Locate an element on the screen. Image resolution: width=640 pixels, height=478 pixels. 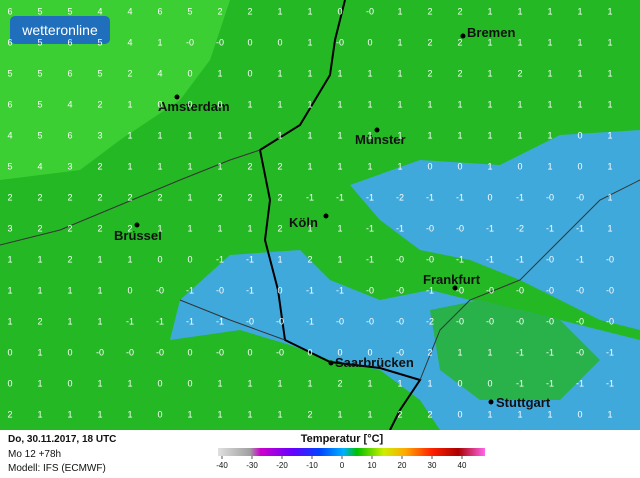
grid-value: 3 is located at coordinates (69, 166).